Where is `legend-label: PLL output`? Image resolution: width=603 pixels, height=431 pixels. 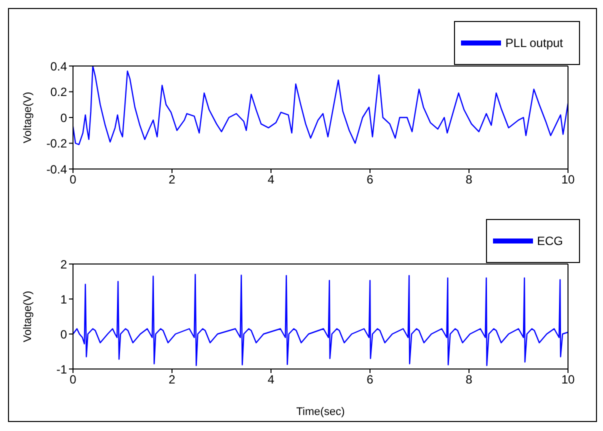 legend-label: PLL output is located at coordinates (534, 43).